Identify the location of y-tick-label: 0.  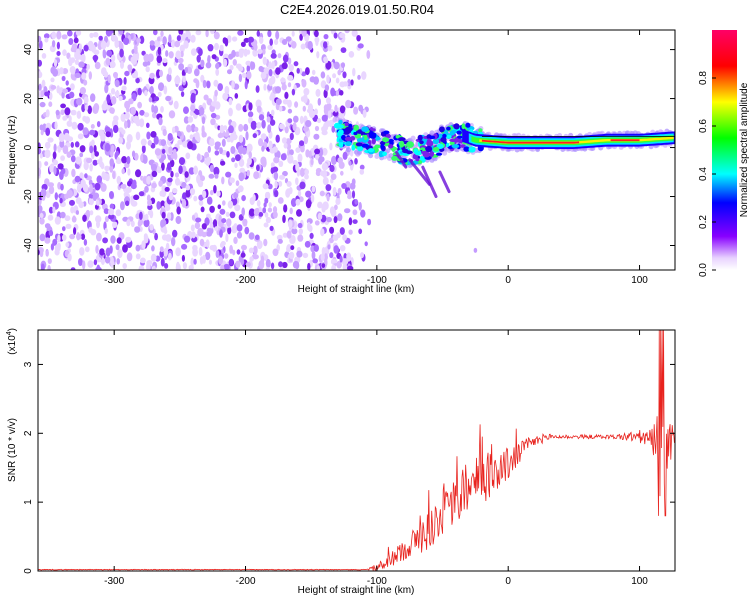
(28, 571).